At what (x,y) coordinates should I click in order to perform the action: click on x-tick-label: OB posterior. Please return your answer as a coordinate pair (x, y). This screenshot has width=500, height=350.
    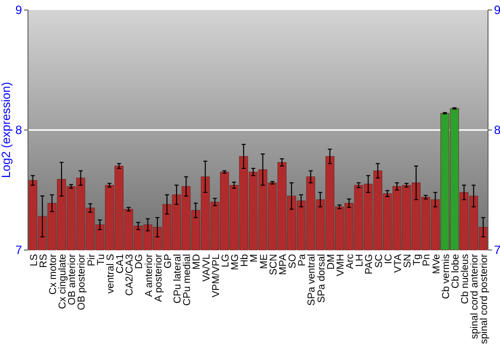
    Looking at the image, I should click on (82, 281).